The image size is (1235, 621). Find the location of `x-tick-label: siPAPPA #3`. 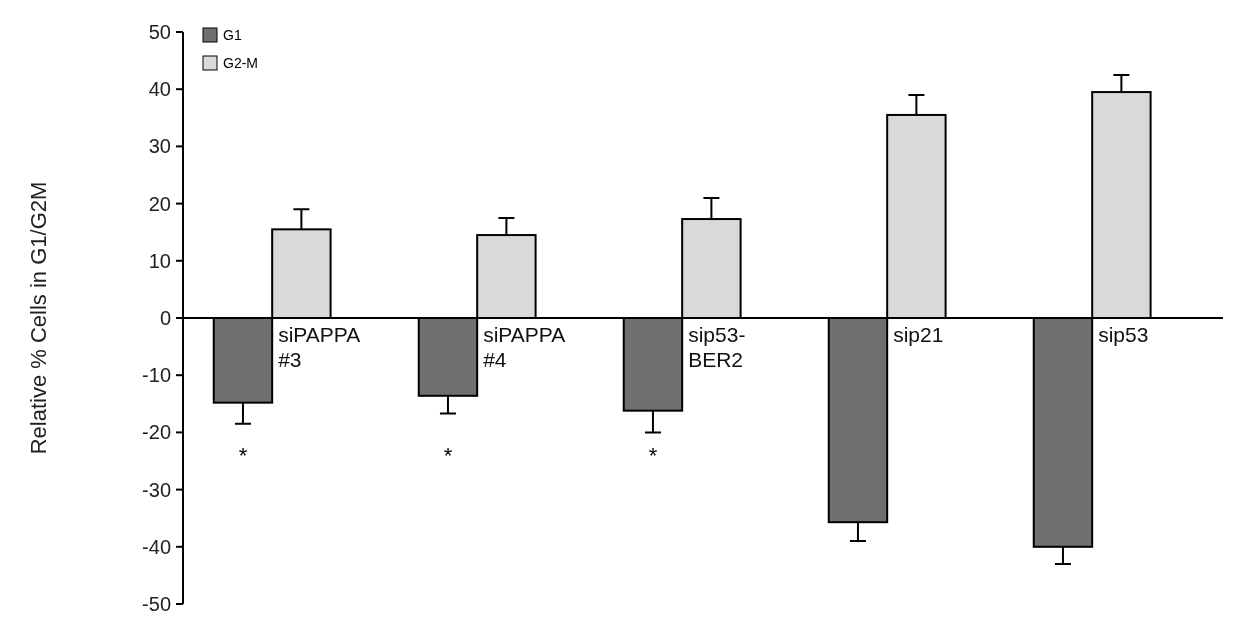

x-tick-label: siPAPPA #3 is located at coordinates (319, 347).